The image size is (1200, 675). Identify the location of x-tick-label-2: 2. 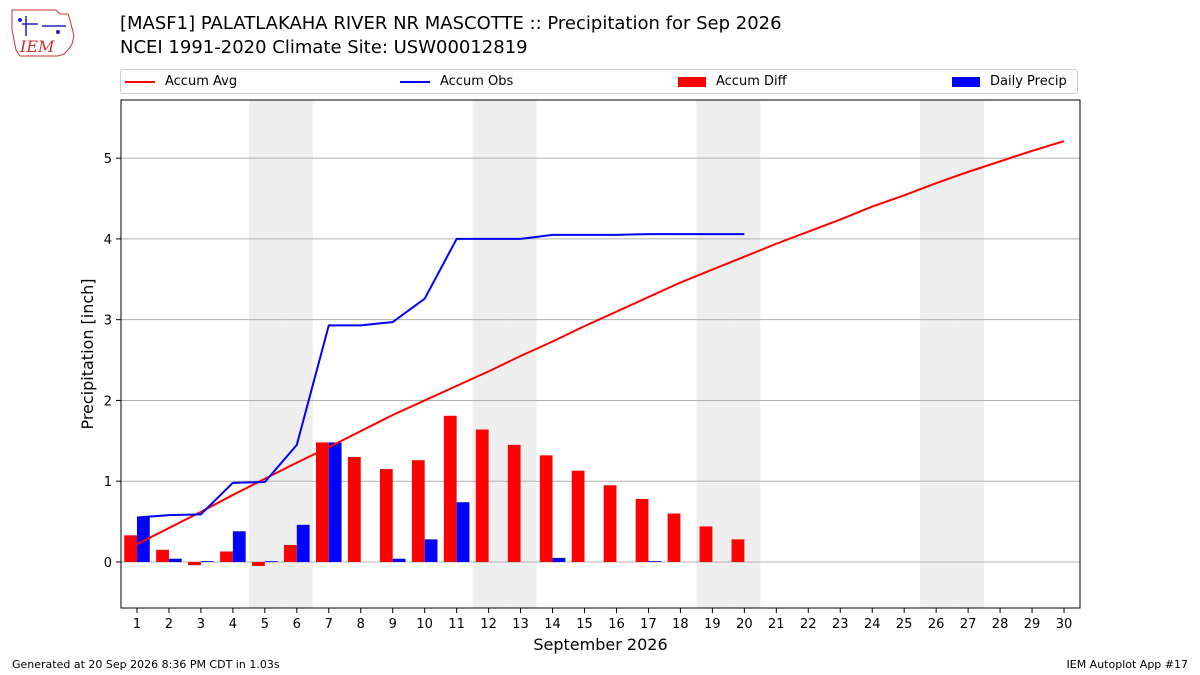
(169, 624).